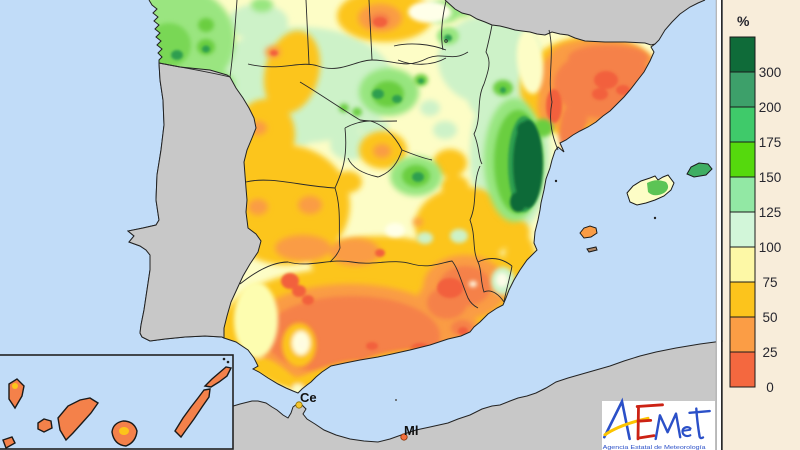  Describe the element at coordinates (770, 212) in the screenshot. I see `svg-text: 125` at that location.